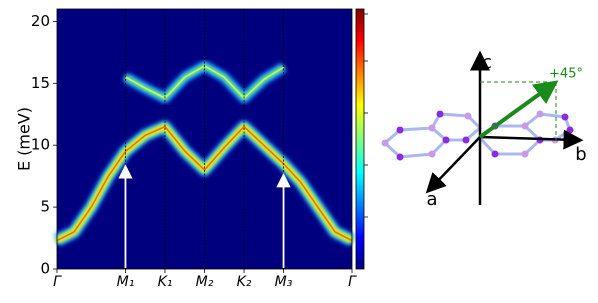  Describe the element at coordinates (366, 115) in the screenshot. I see `colorbar-ticks` at that location.